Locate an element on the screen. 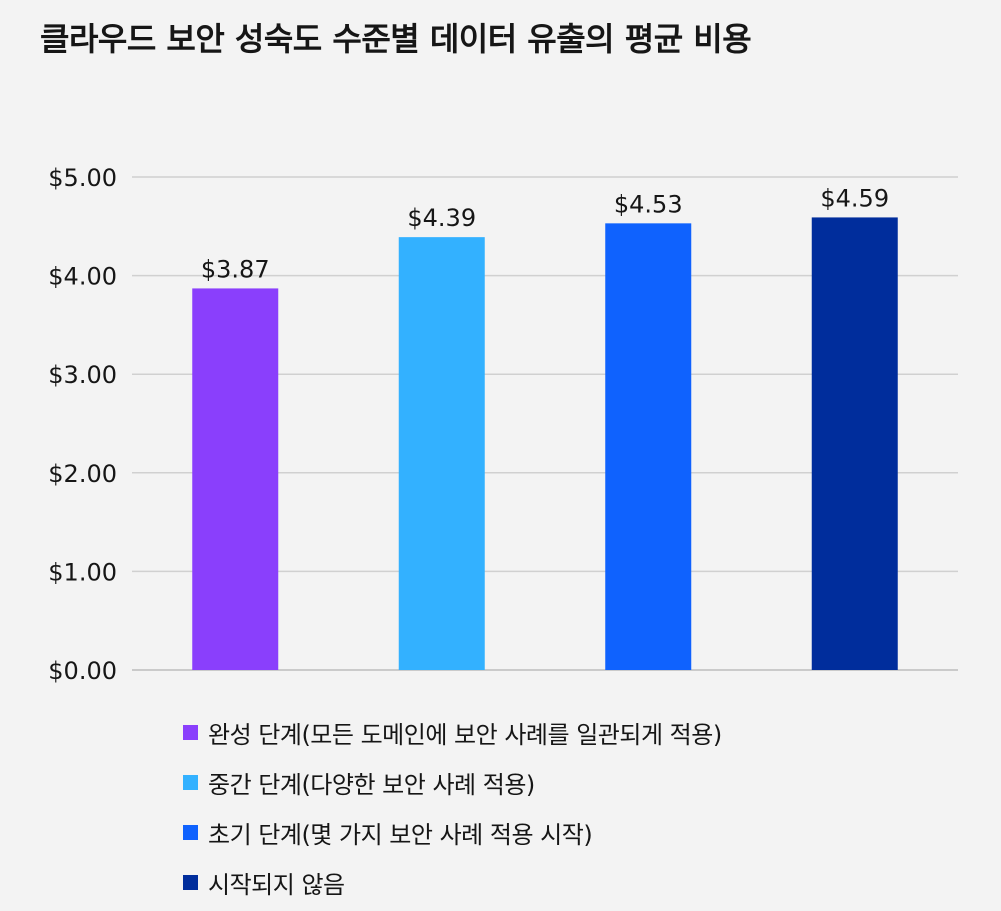 This screenshot has height=911, width=1001. legend-label-early: 초기 단계(몇 가지 보안 사례 적용 시작) is located at coordinates (400, 834).